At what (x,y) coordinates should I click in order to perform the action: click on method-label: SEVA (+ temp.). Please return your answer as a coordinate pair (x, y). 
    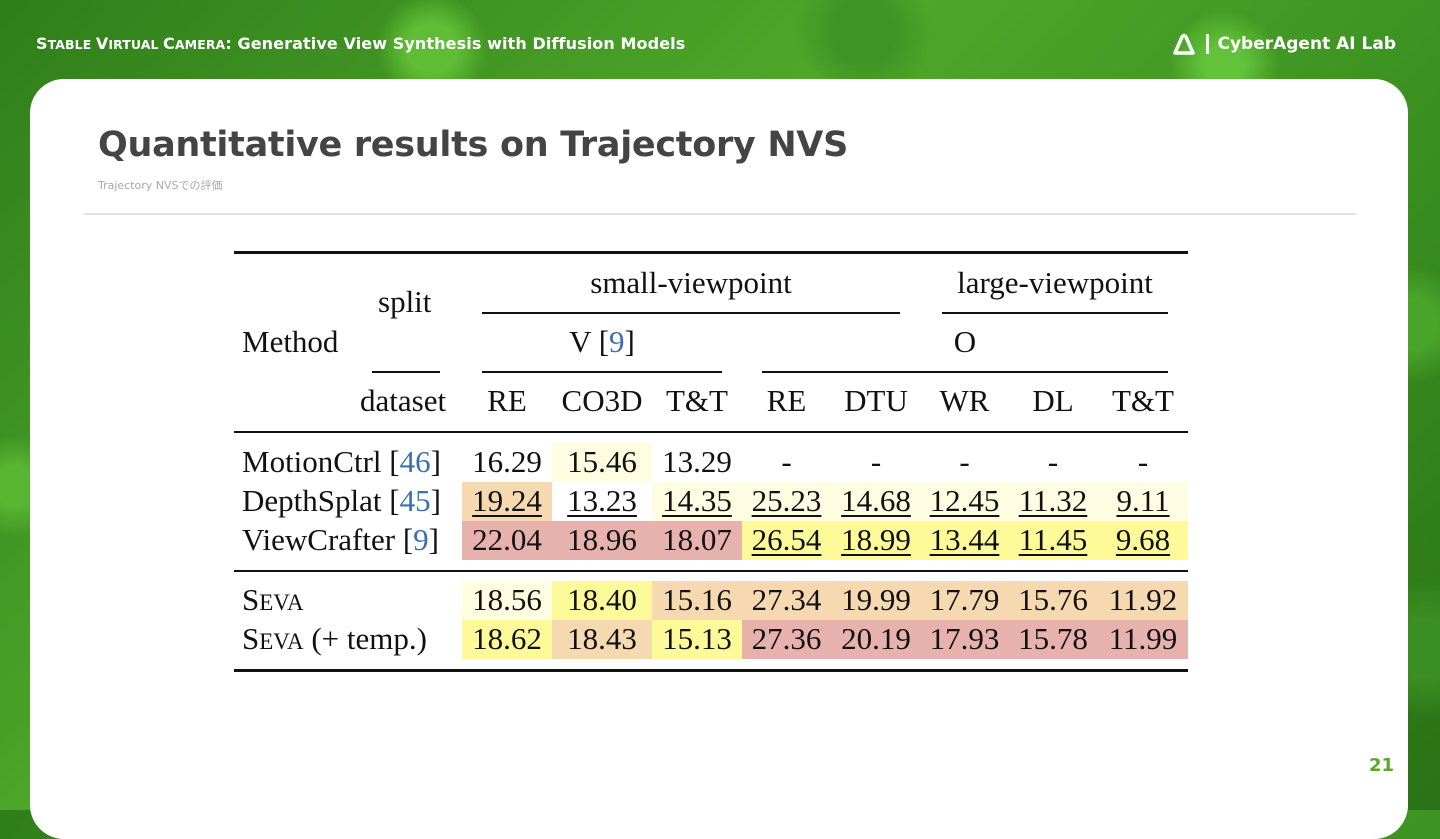
    Looking at the image, I should click on (334, 638).